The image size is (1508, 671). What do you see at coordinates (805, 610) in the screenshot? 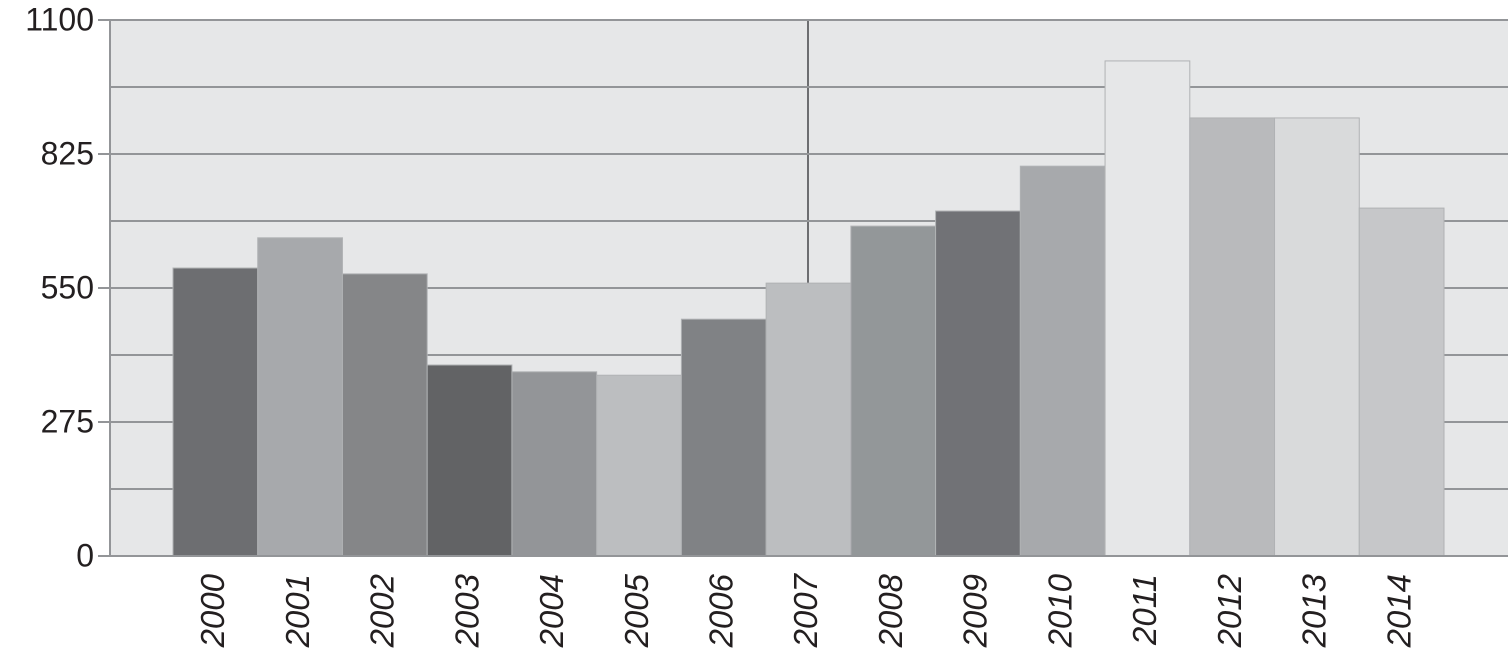
I see `x-tick-label: 2007` at bounding box center [805, 610].